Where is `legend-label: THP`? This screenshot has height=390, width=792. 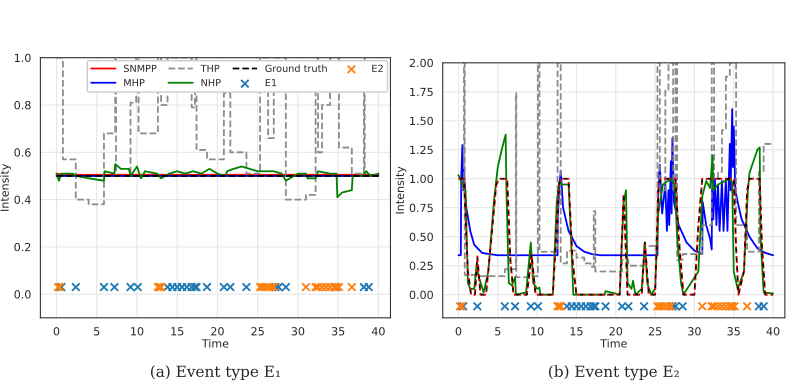 legend-label: THP is located at coordinates (210, 68).